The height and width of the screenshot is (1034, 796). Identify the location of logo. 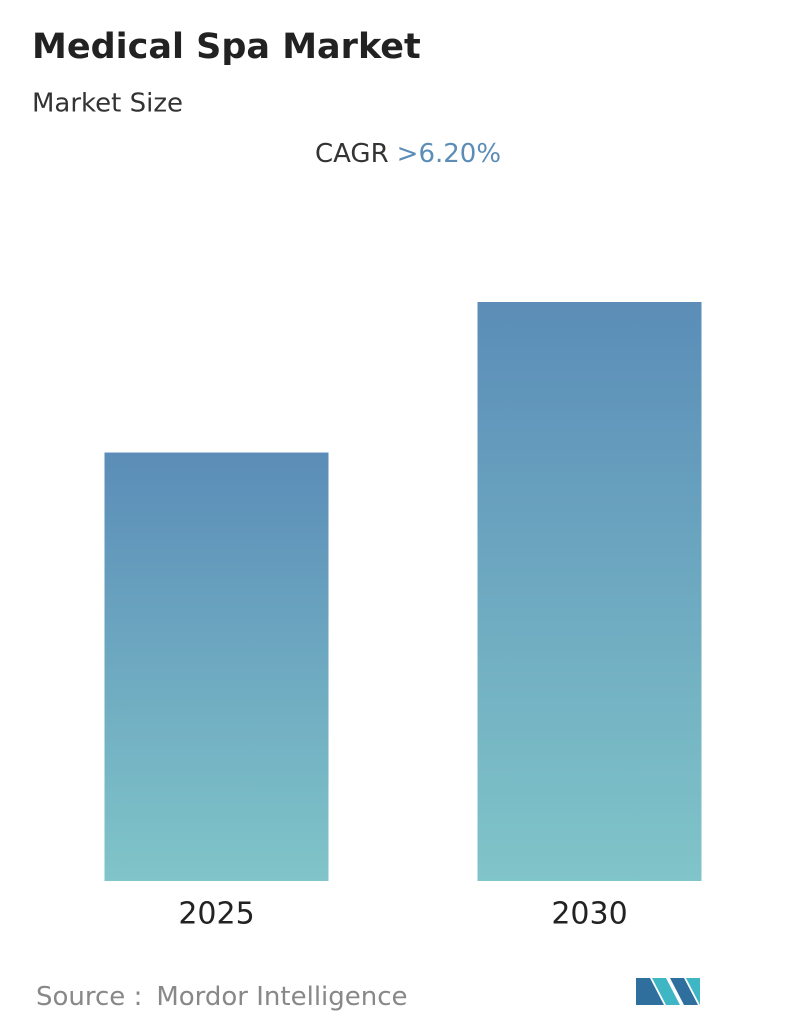
(668, 991).